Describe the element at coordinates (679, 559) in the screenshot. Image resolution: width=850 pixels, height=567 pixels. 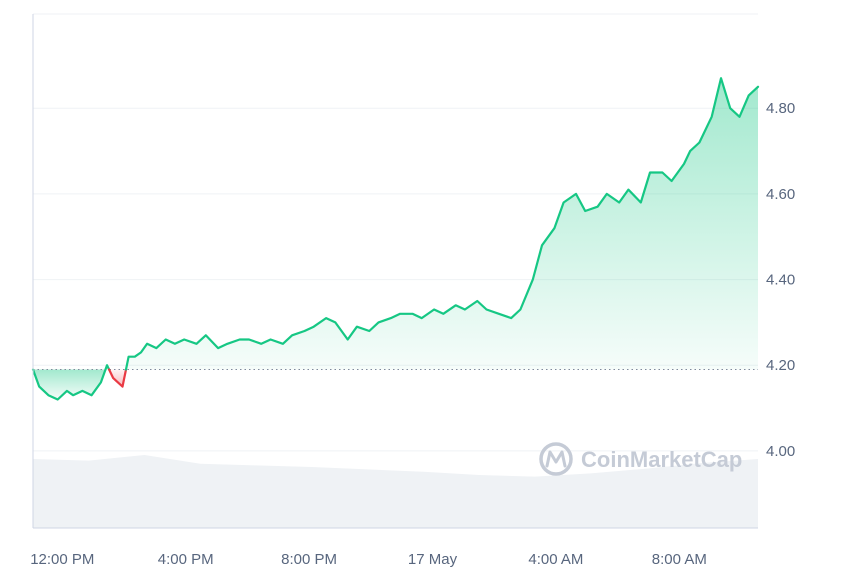
I see `x-tick-label: 8:00 AM` at that location.